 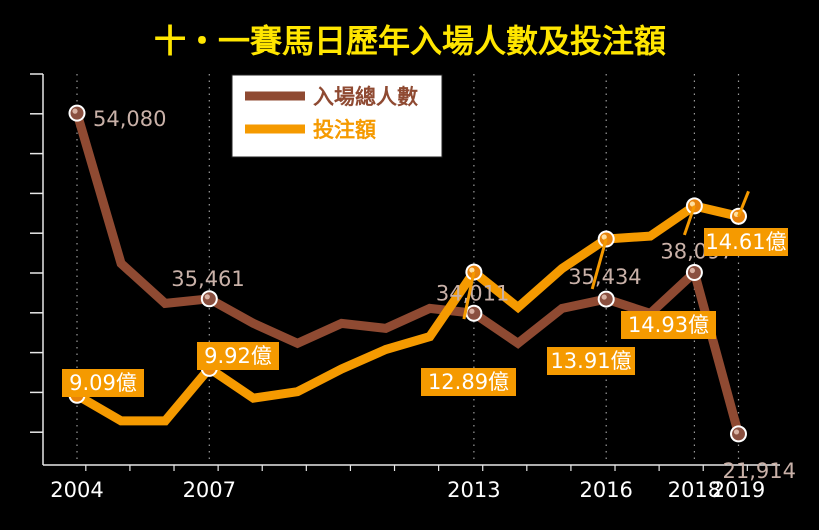 I want to click on data-label-turnover: 12.89億, so click(x=468, y=382).